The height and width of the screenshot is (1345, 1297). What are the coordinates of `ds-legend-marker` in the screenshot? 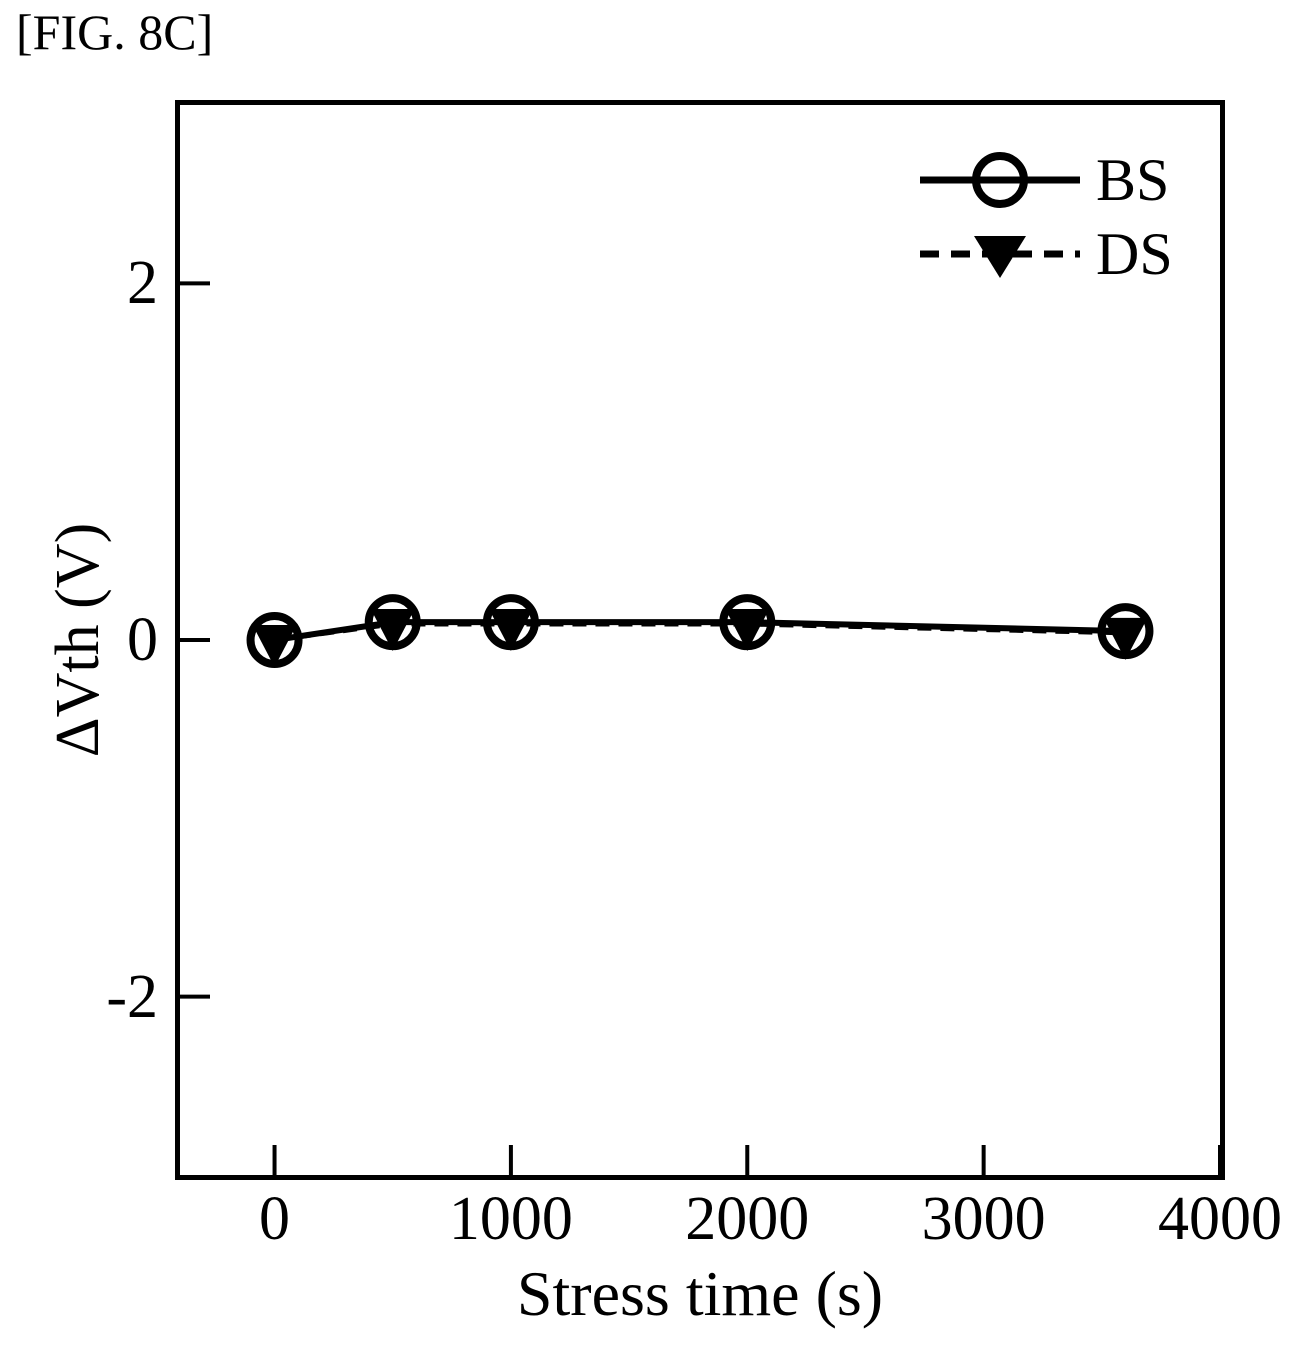 It's located at (1000, 257).